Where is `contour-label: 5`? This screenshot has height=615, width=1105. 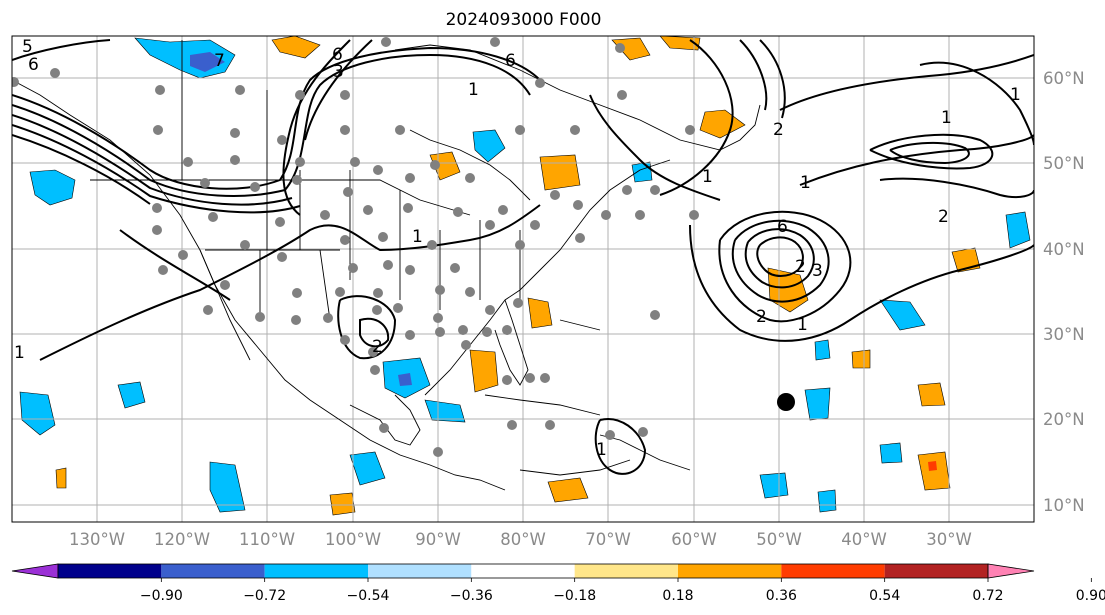 contour-label: 5 is located at coordinates (27, 47).